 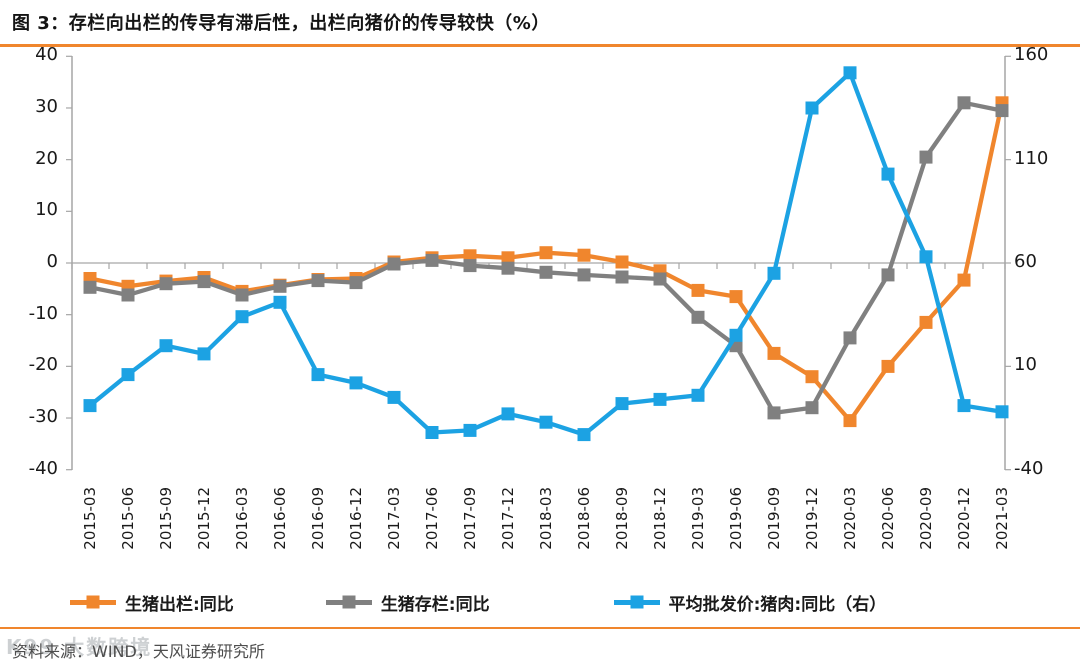 What do you see at coordinates (470, 518) in the screenshot?
I see `x-axis-tick-label: 2017-09` at bounding box center [470, 518].